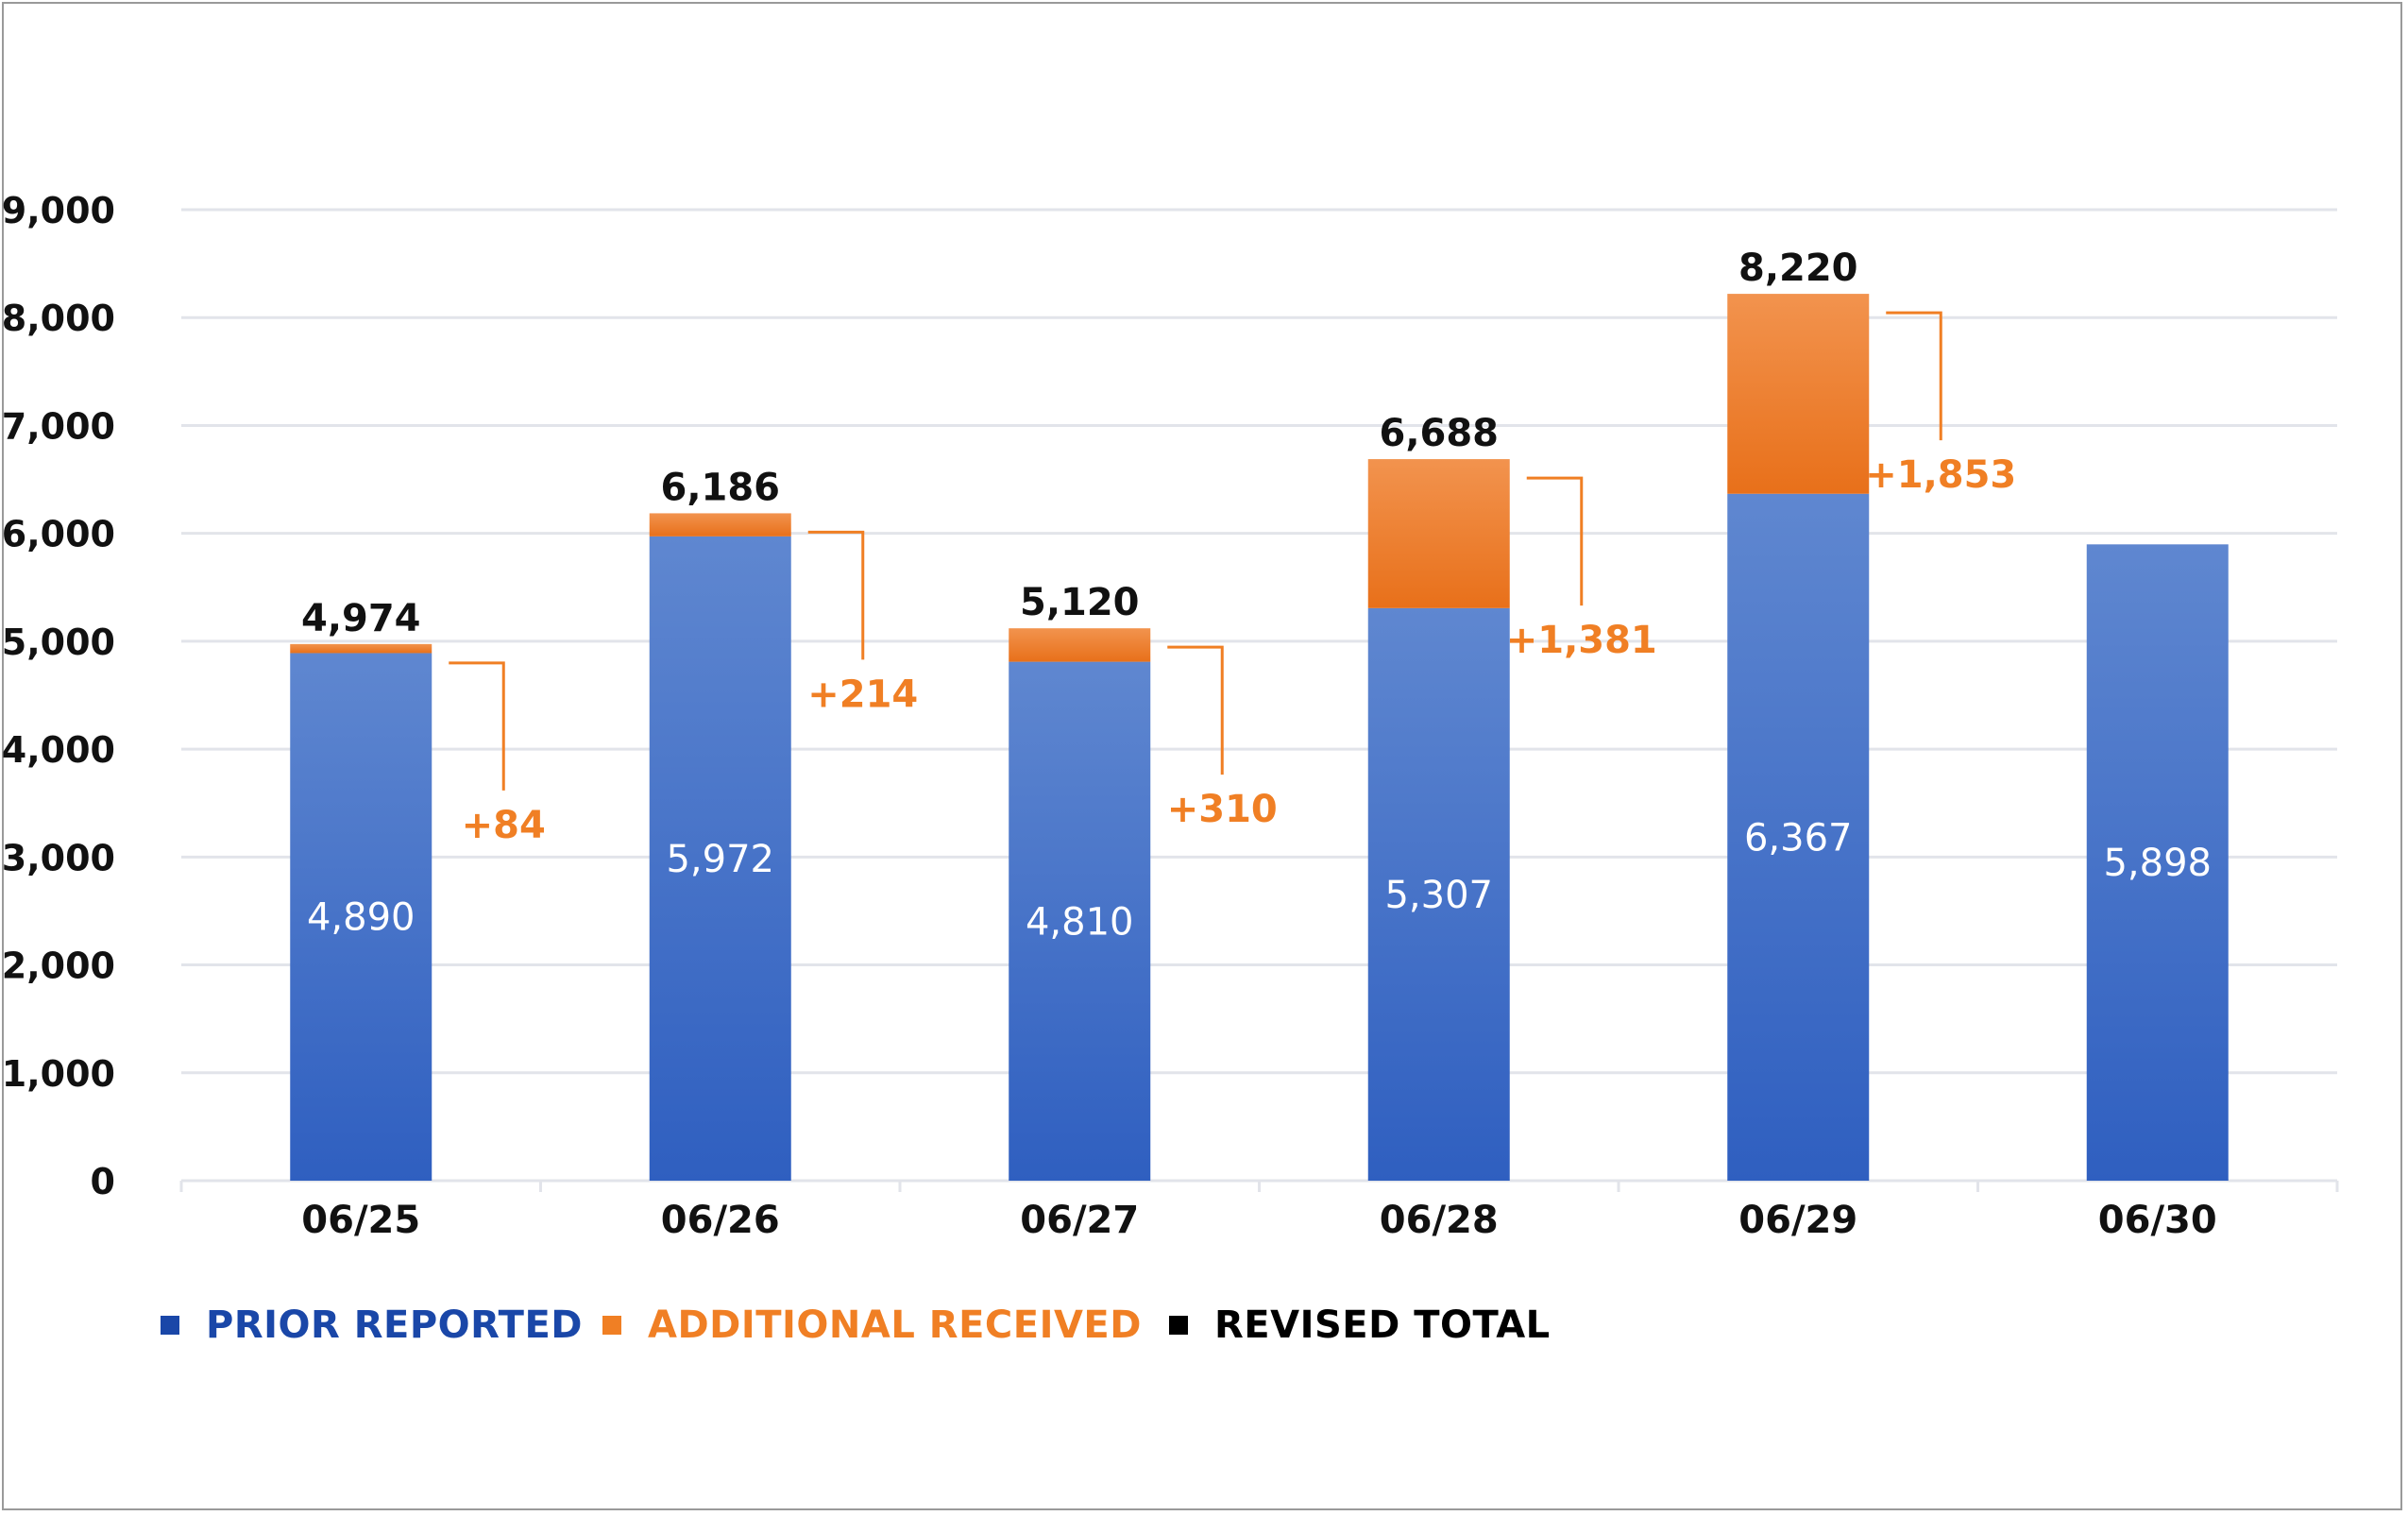  I want to click on y-tick-label: 4,000, so click(58, 750).